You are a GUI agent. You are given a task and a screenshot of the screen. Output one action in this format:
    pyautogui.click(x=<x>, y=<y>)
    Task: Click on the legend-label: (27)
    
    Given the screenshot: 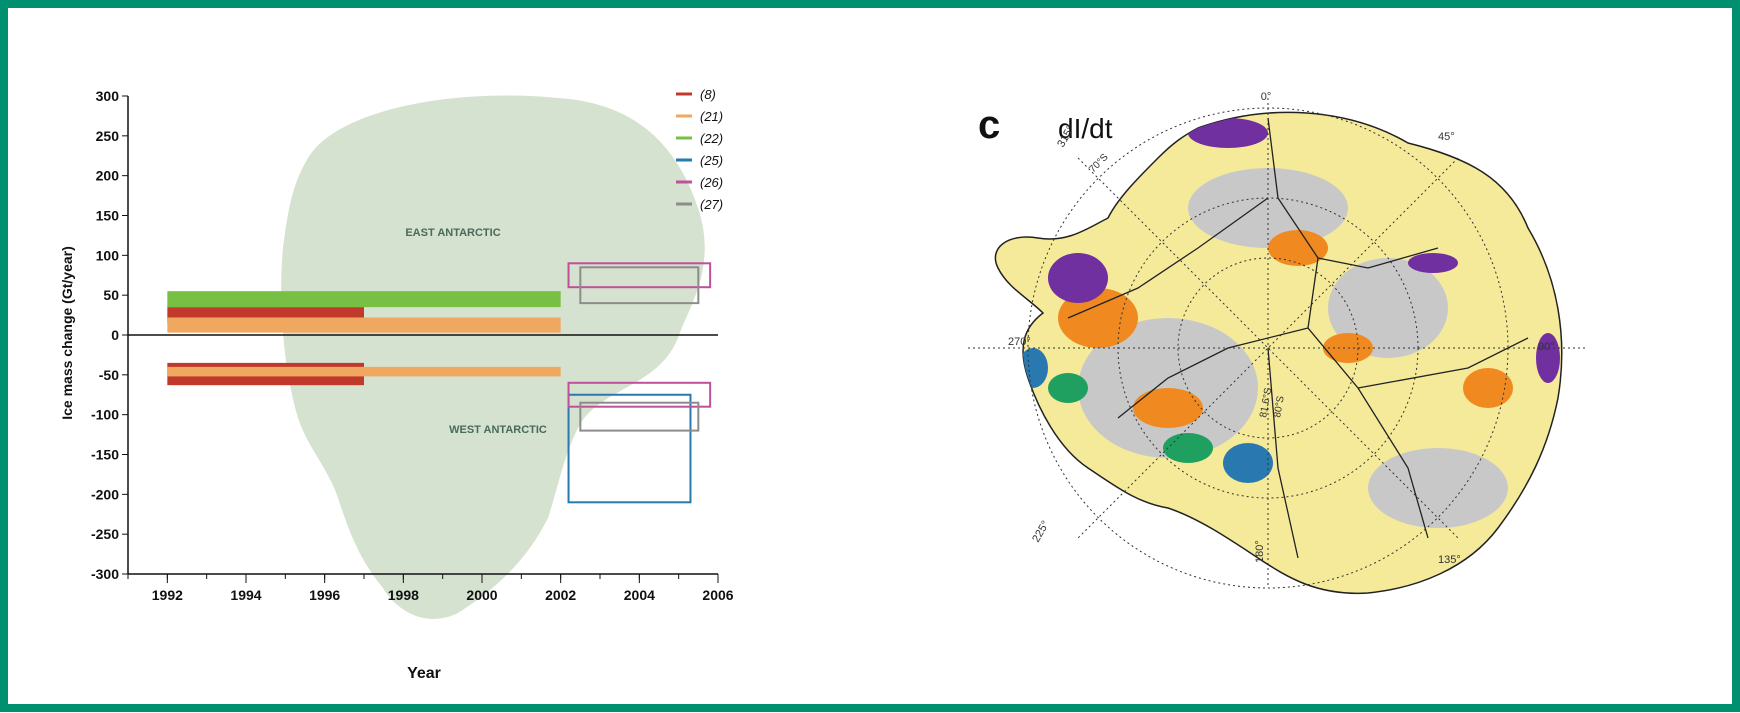 What is the action you would take?
    pyautogui.click(x=711, y=204)
    